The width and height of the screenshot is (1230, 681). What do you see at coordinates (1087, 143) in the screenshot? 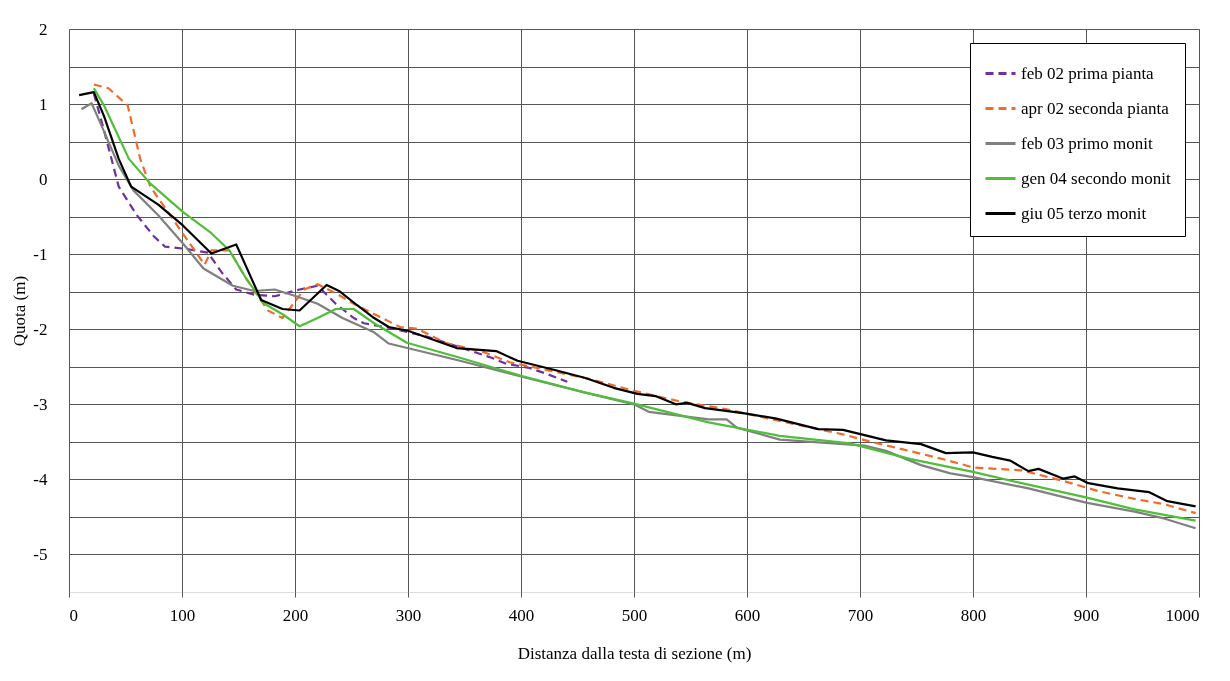
I see `legend-label: feb 03 primo monit` at bounding box center [1087, 143].